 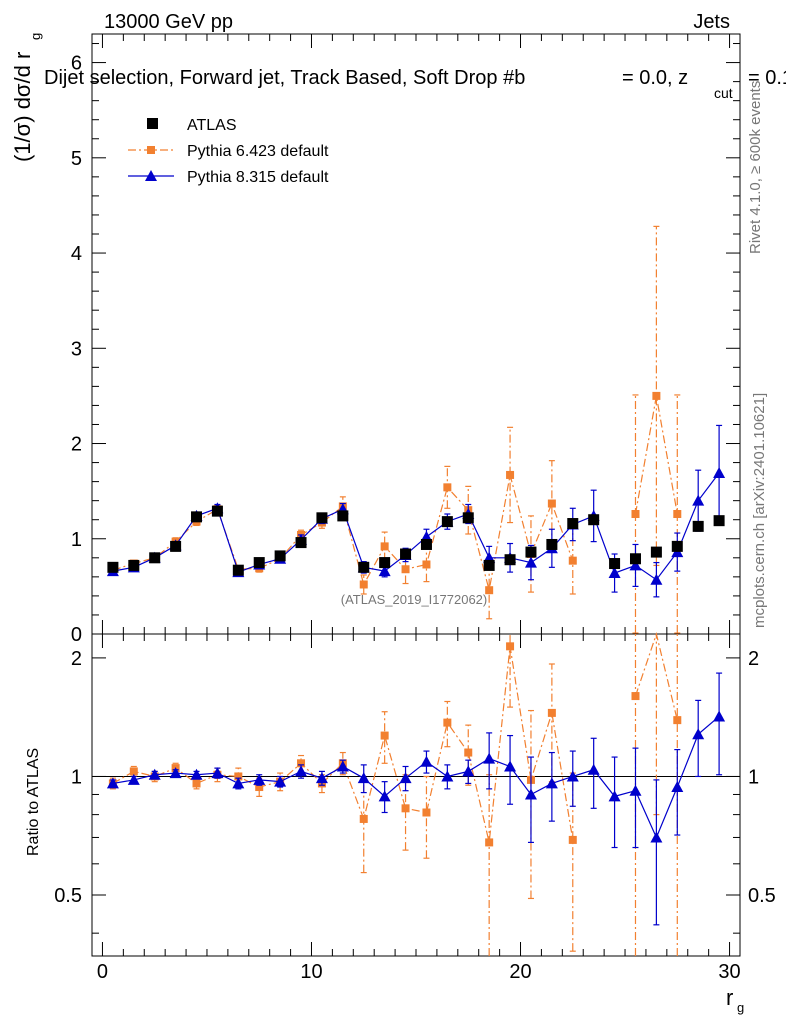 I want to click on pythia8-ratio-line, so click(x=416, y=777).